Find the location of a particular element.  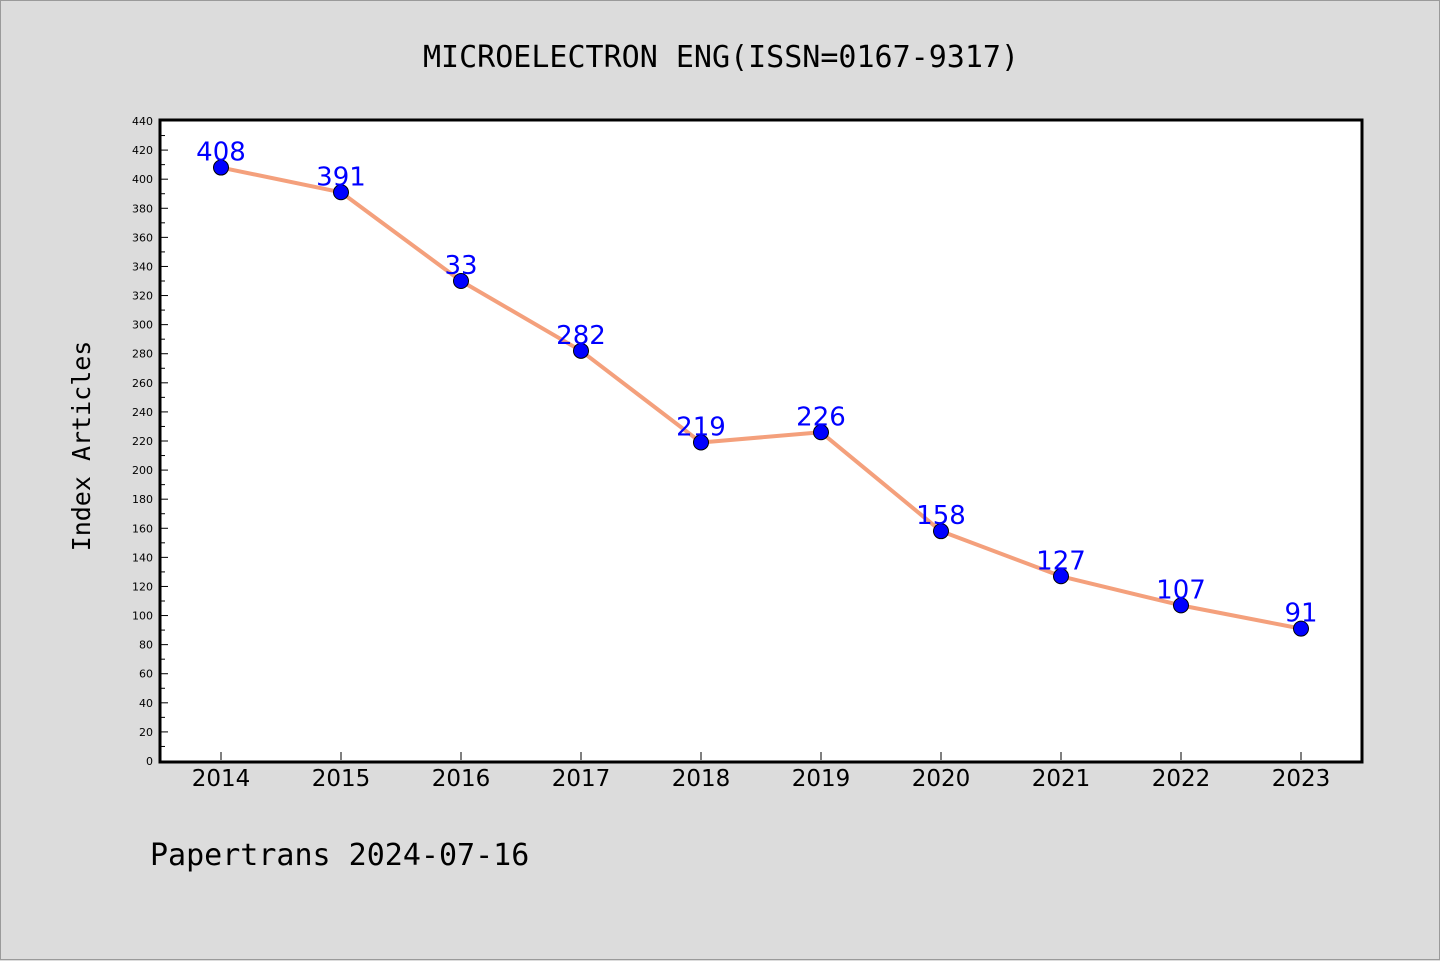

footer-source-date: Papertrans 2024-07-16 is located at coordinates (339, 855).